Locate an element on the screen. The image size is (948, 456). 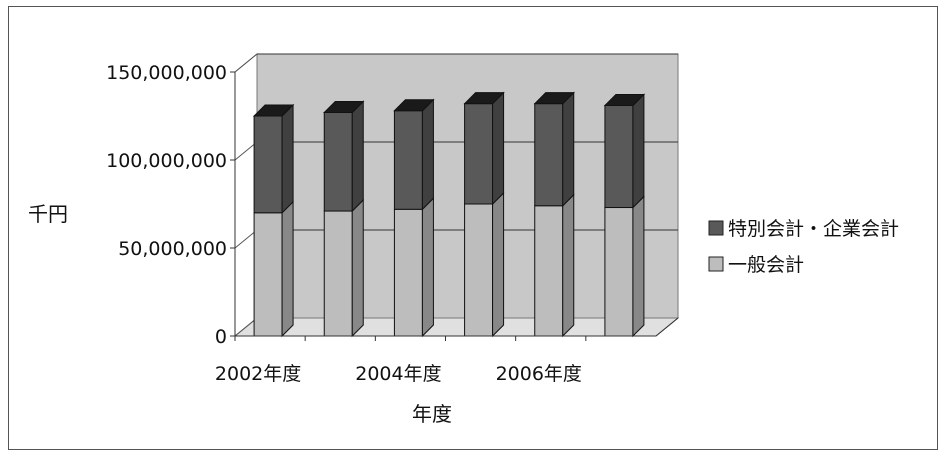
legend: 特別会計・企業会計 一般会計 is located at coordinates (803, 247).